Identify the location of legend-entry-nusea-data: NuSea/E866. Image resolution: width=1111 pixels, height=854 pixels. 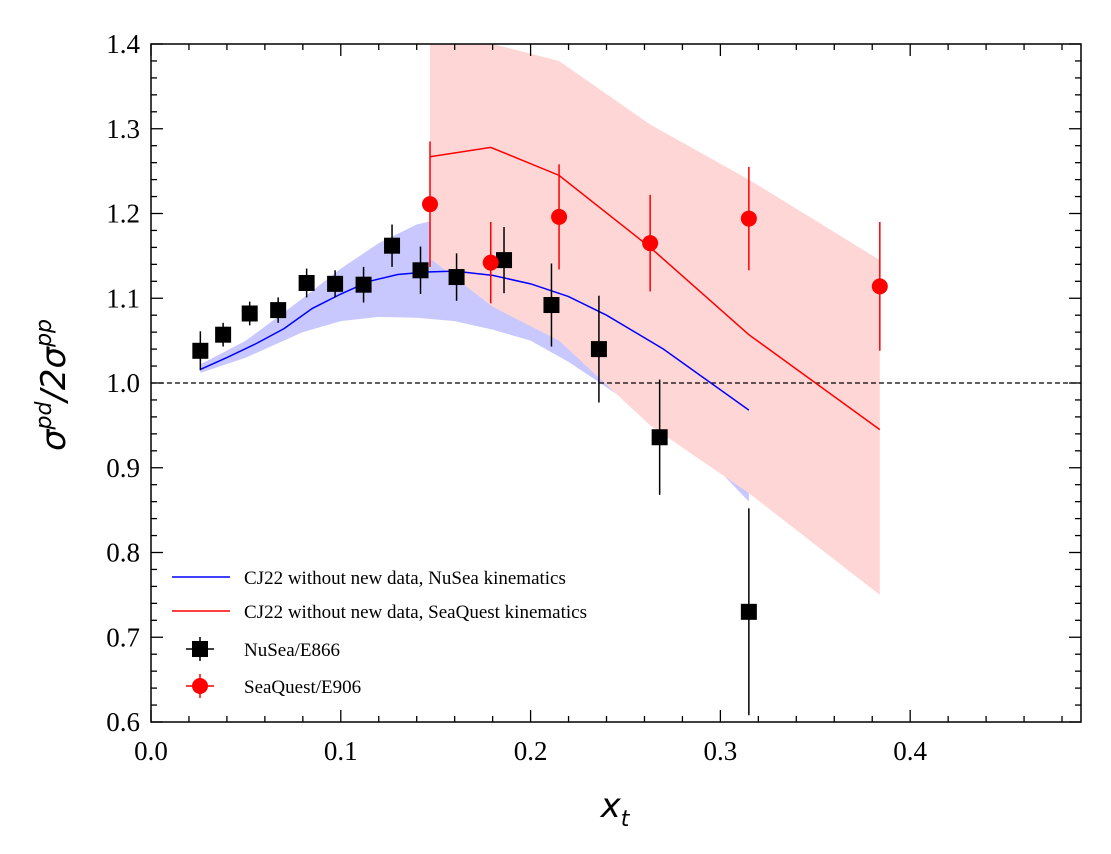
(263, 649).